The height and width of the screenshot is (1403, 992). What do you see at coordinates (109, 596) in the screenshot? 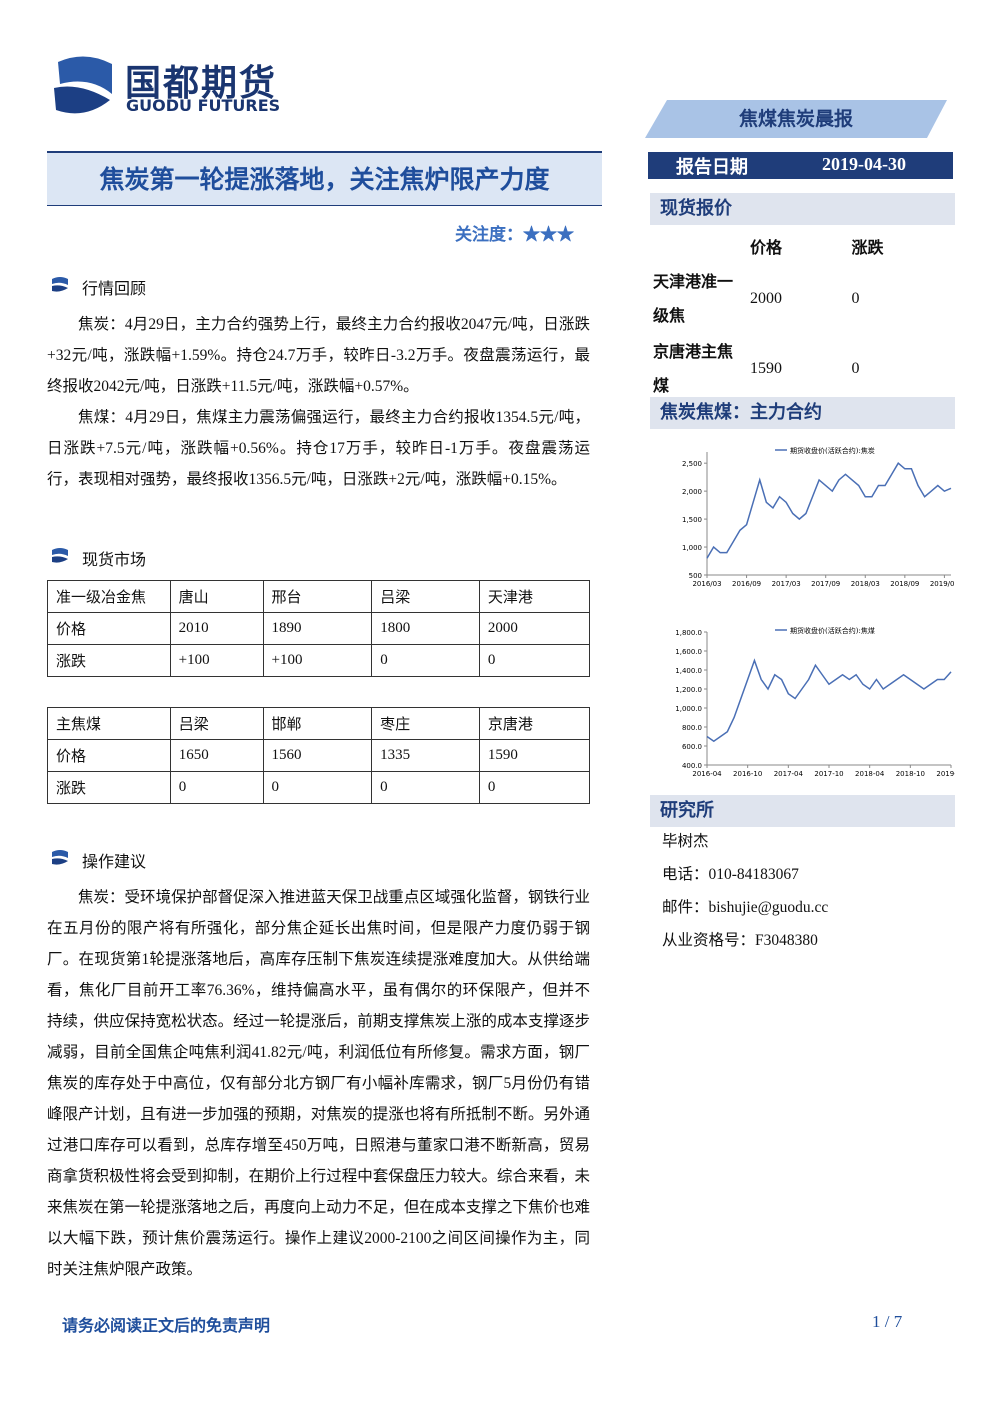
I see `table-cell: 准一级冶金焦` at bounding box center [109, 596].